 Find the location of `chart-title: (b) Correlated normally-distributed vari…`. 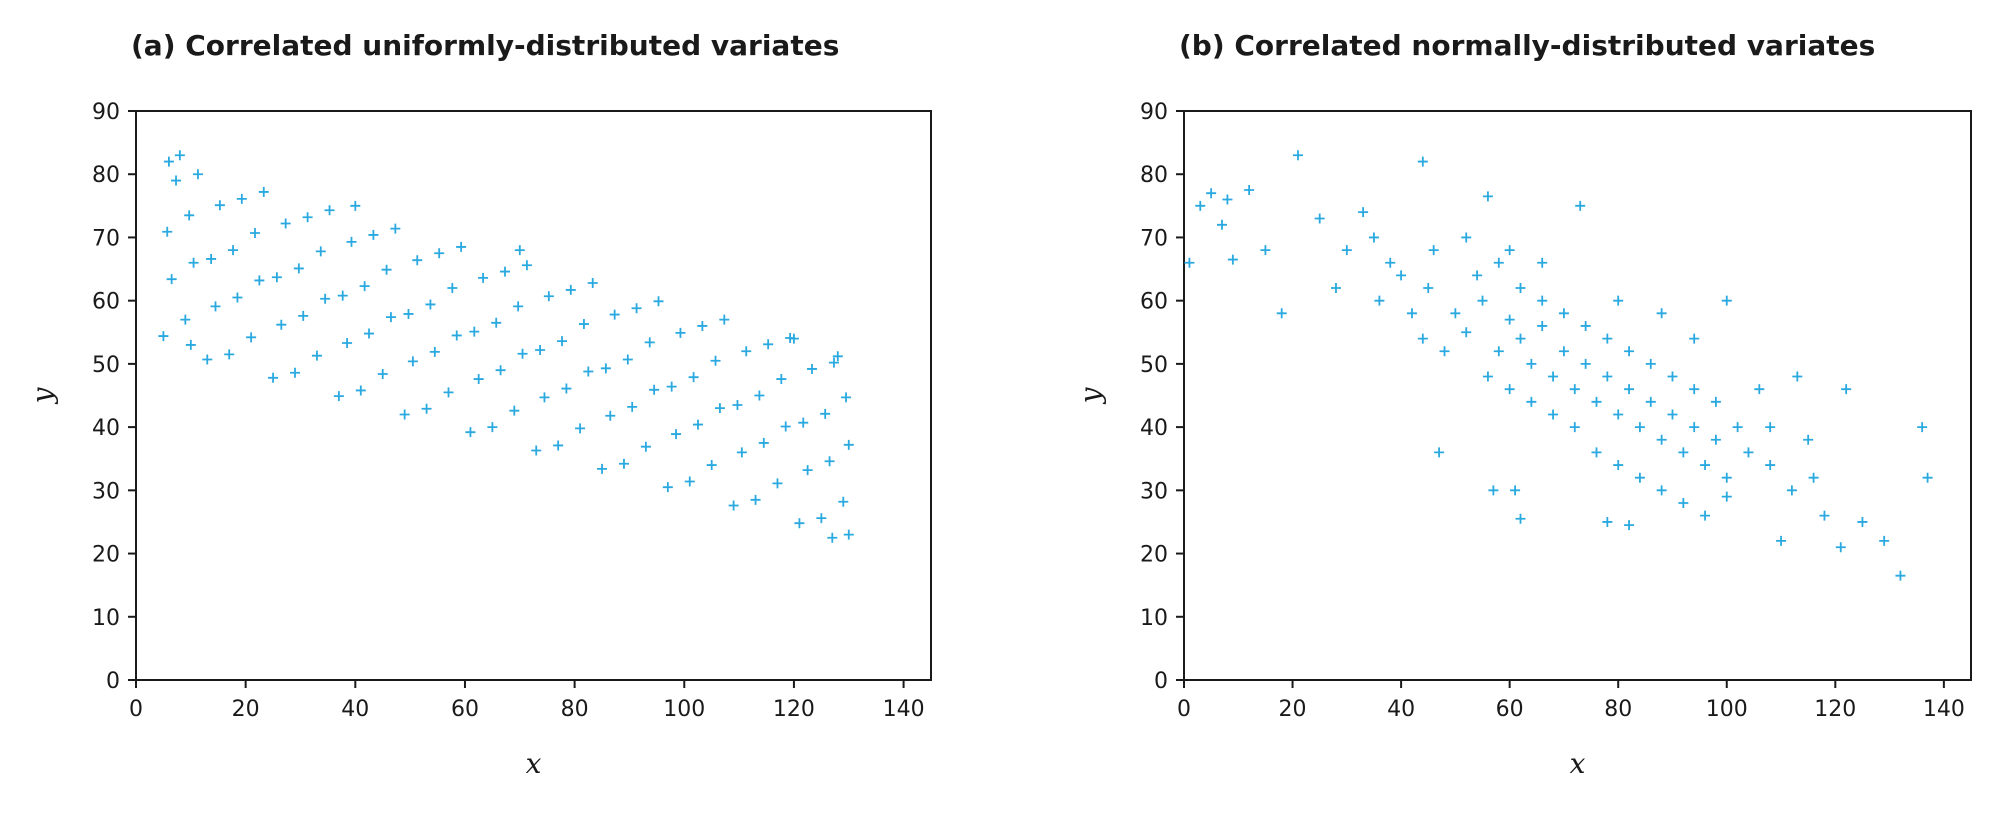

chart-title: (b) Correlated normally-distributed vari… is located at coordinates (1527, 45).